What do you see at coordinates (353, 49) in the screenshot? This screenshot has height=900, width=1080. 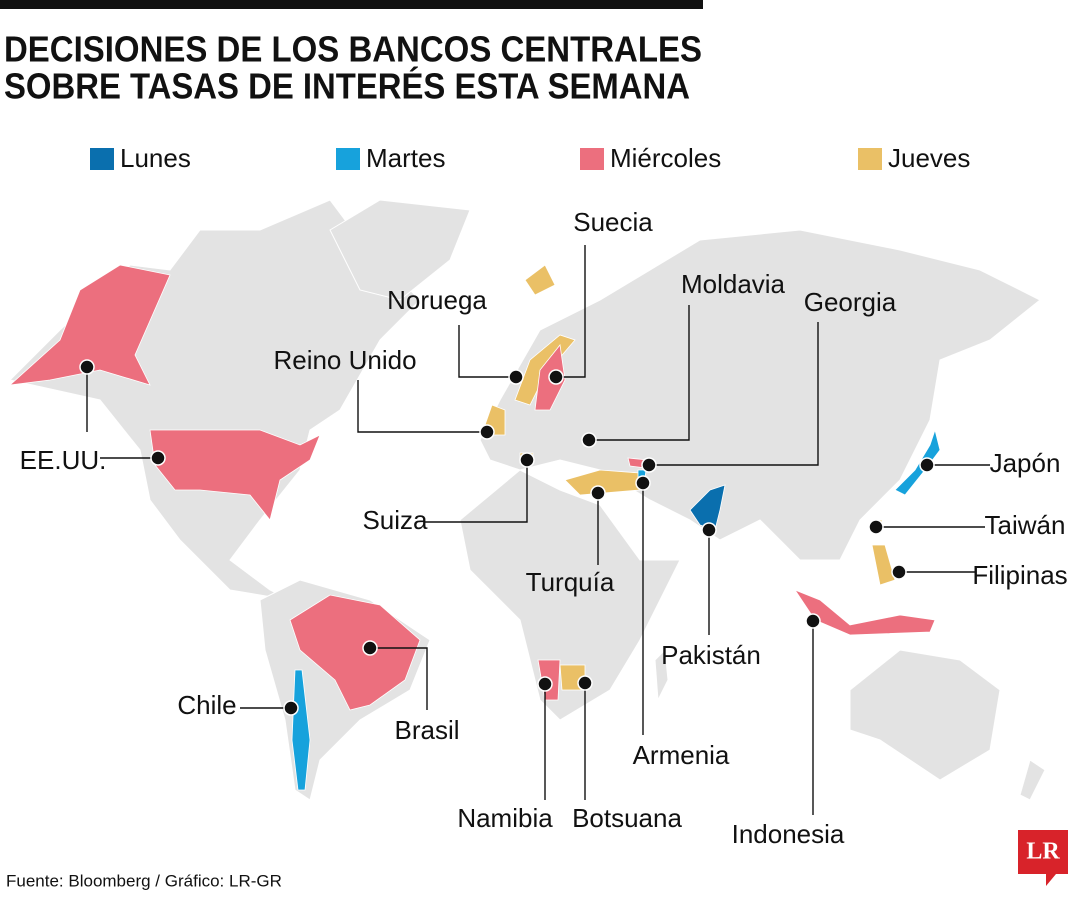 I see `title-line: DECISIONES DE LOS BANCOS CENTRALES` at bounding box center [353, 49].